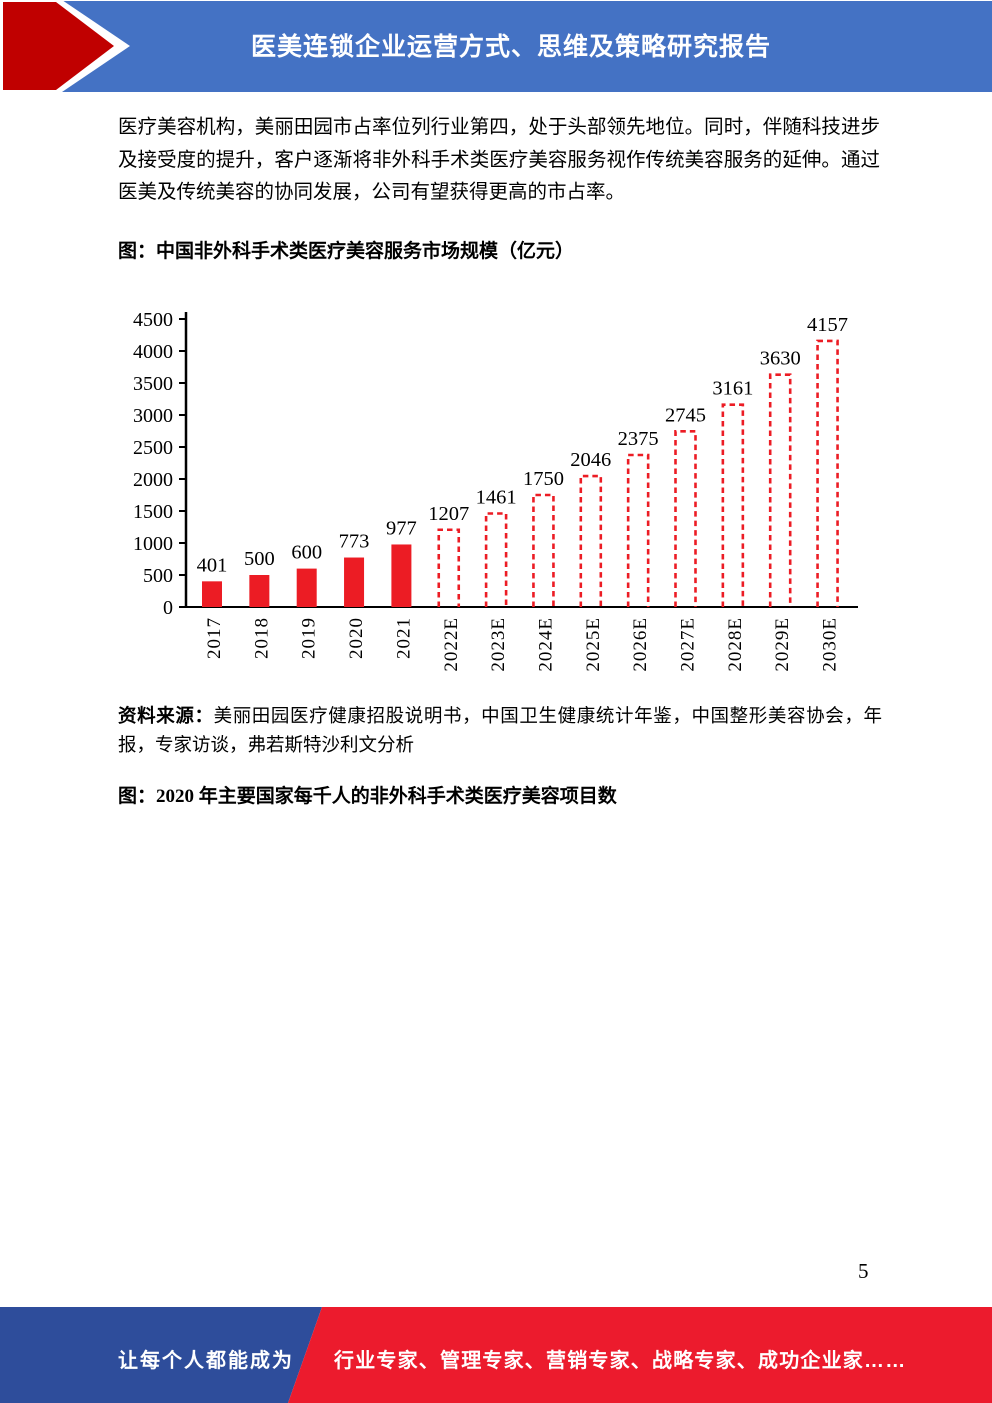 This screenshot has height=1403, width=992. I want to click on bar-value-label: 1750, so click(543, 479).